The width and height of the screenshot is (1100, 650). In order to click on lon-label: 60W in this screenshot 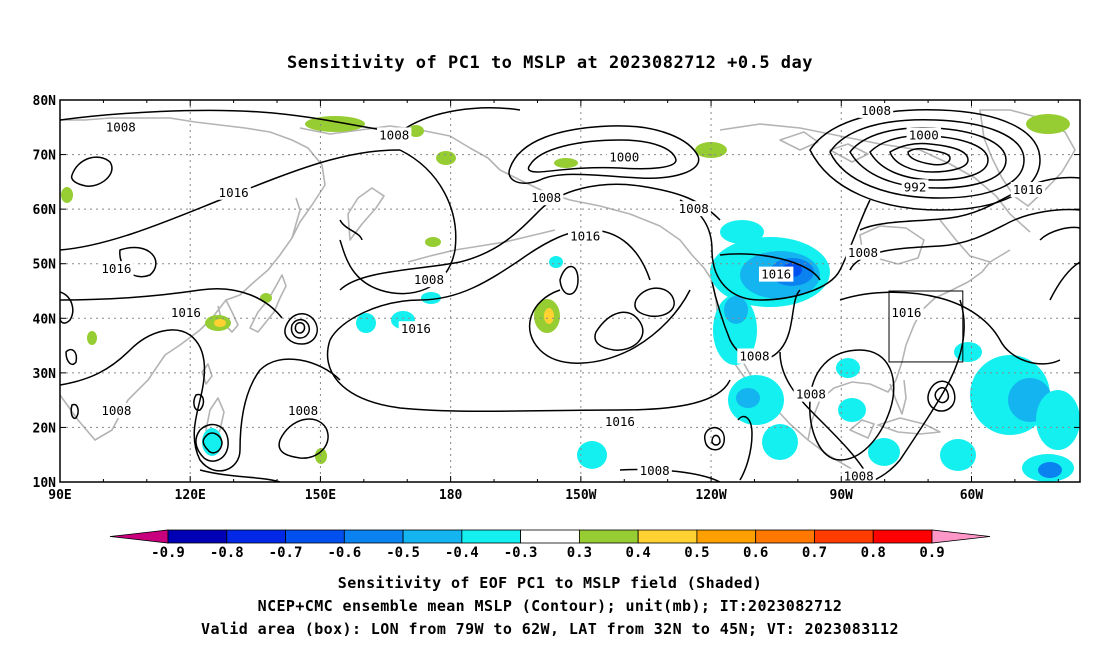, I will do `click(972, 495)`.